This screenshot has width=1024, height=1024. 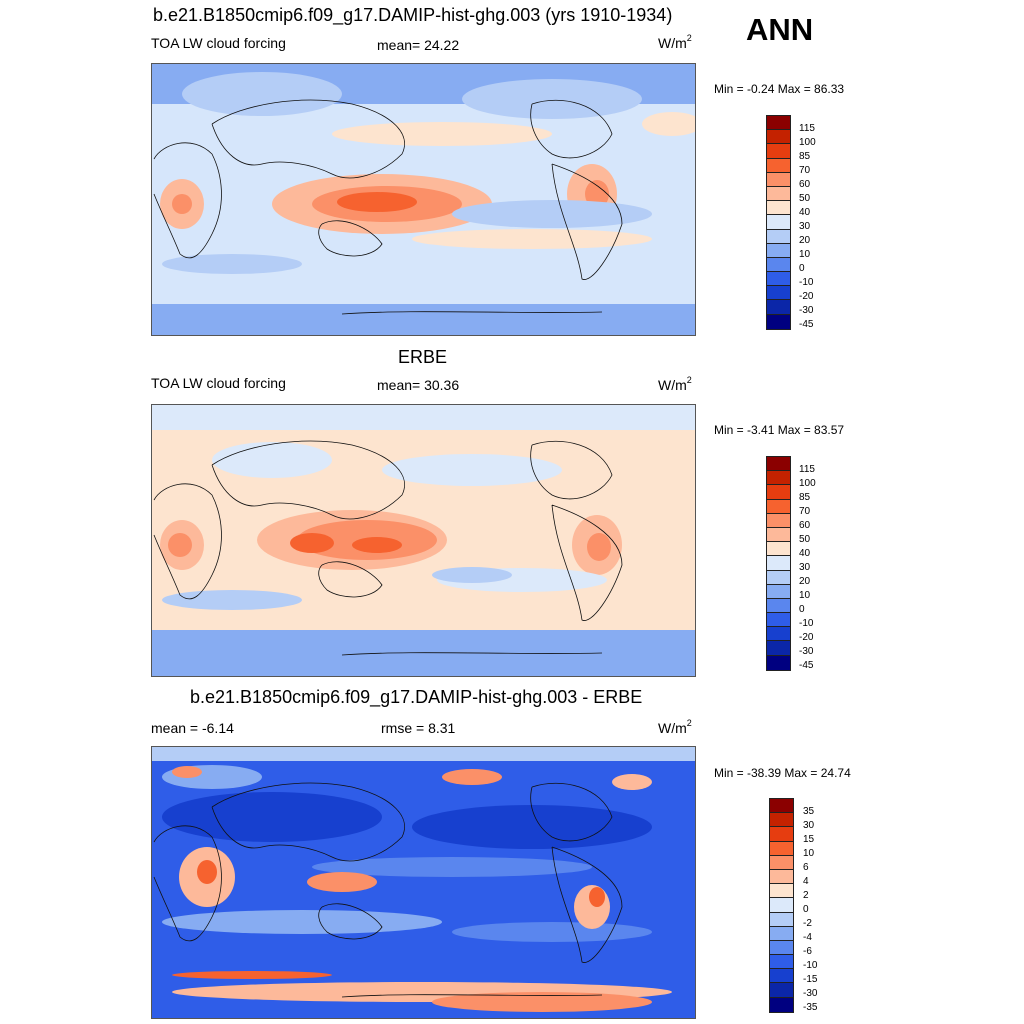 What do you see at coordinates (418, 728) in the screenshot?
I see `panel-3-rmse: rmse = 8.31` at bounding box center [418, 728].